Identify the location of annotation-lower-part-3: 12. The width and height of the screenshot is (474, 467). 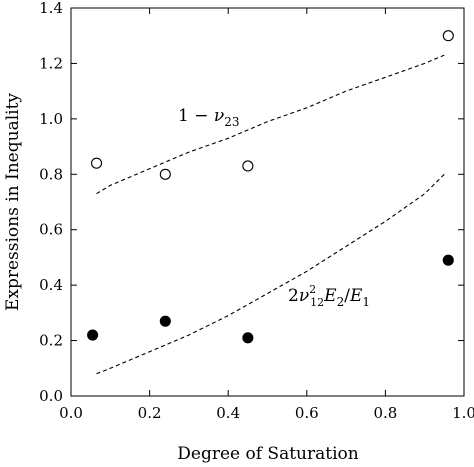
(317, 302).